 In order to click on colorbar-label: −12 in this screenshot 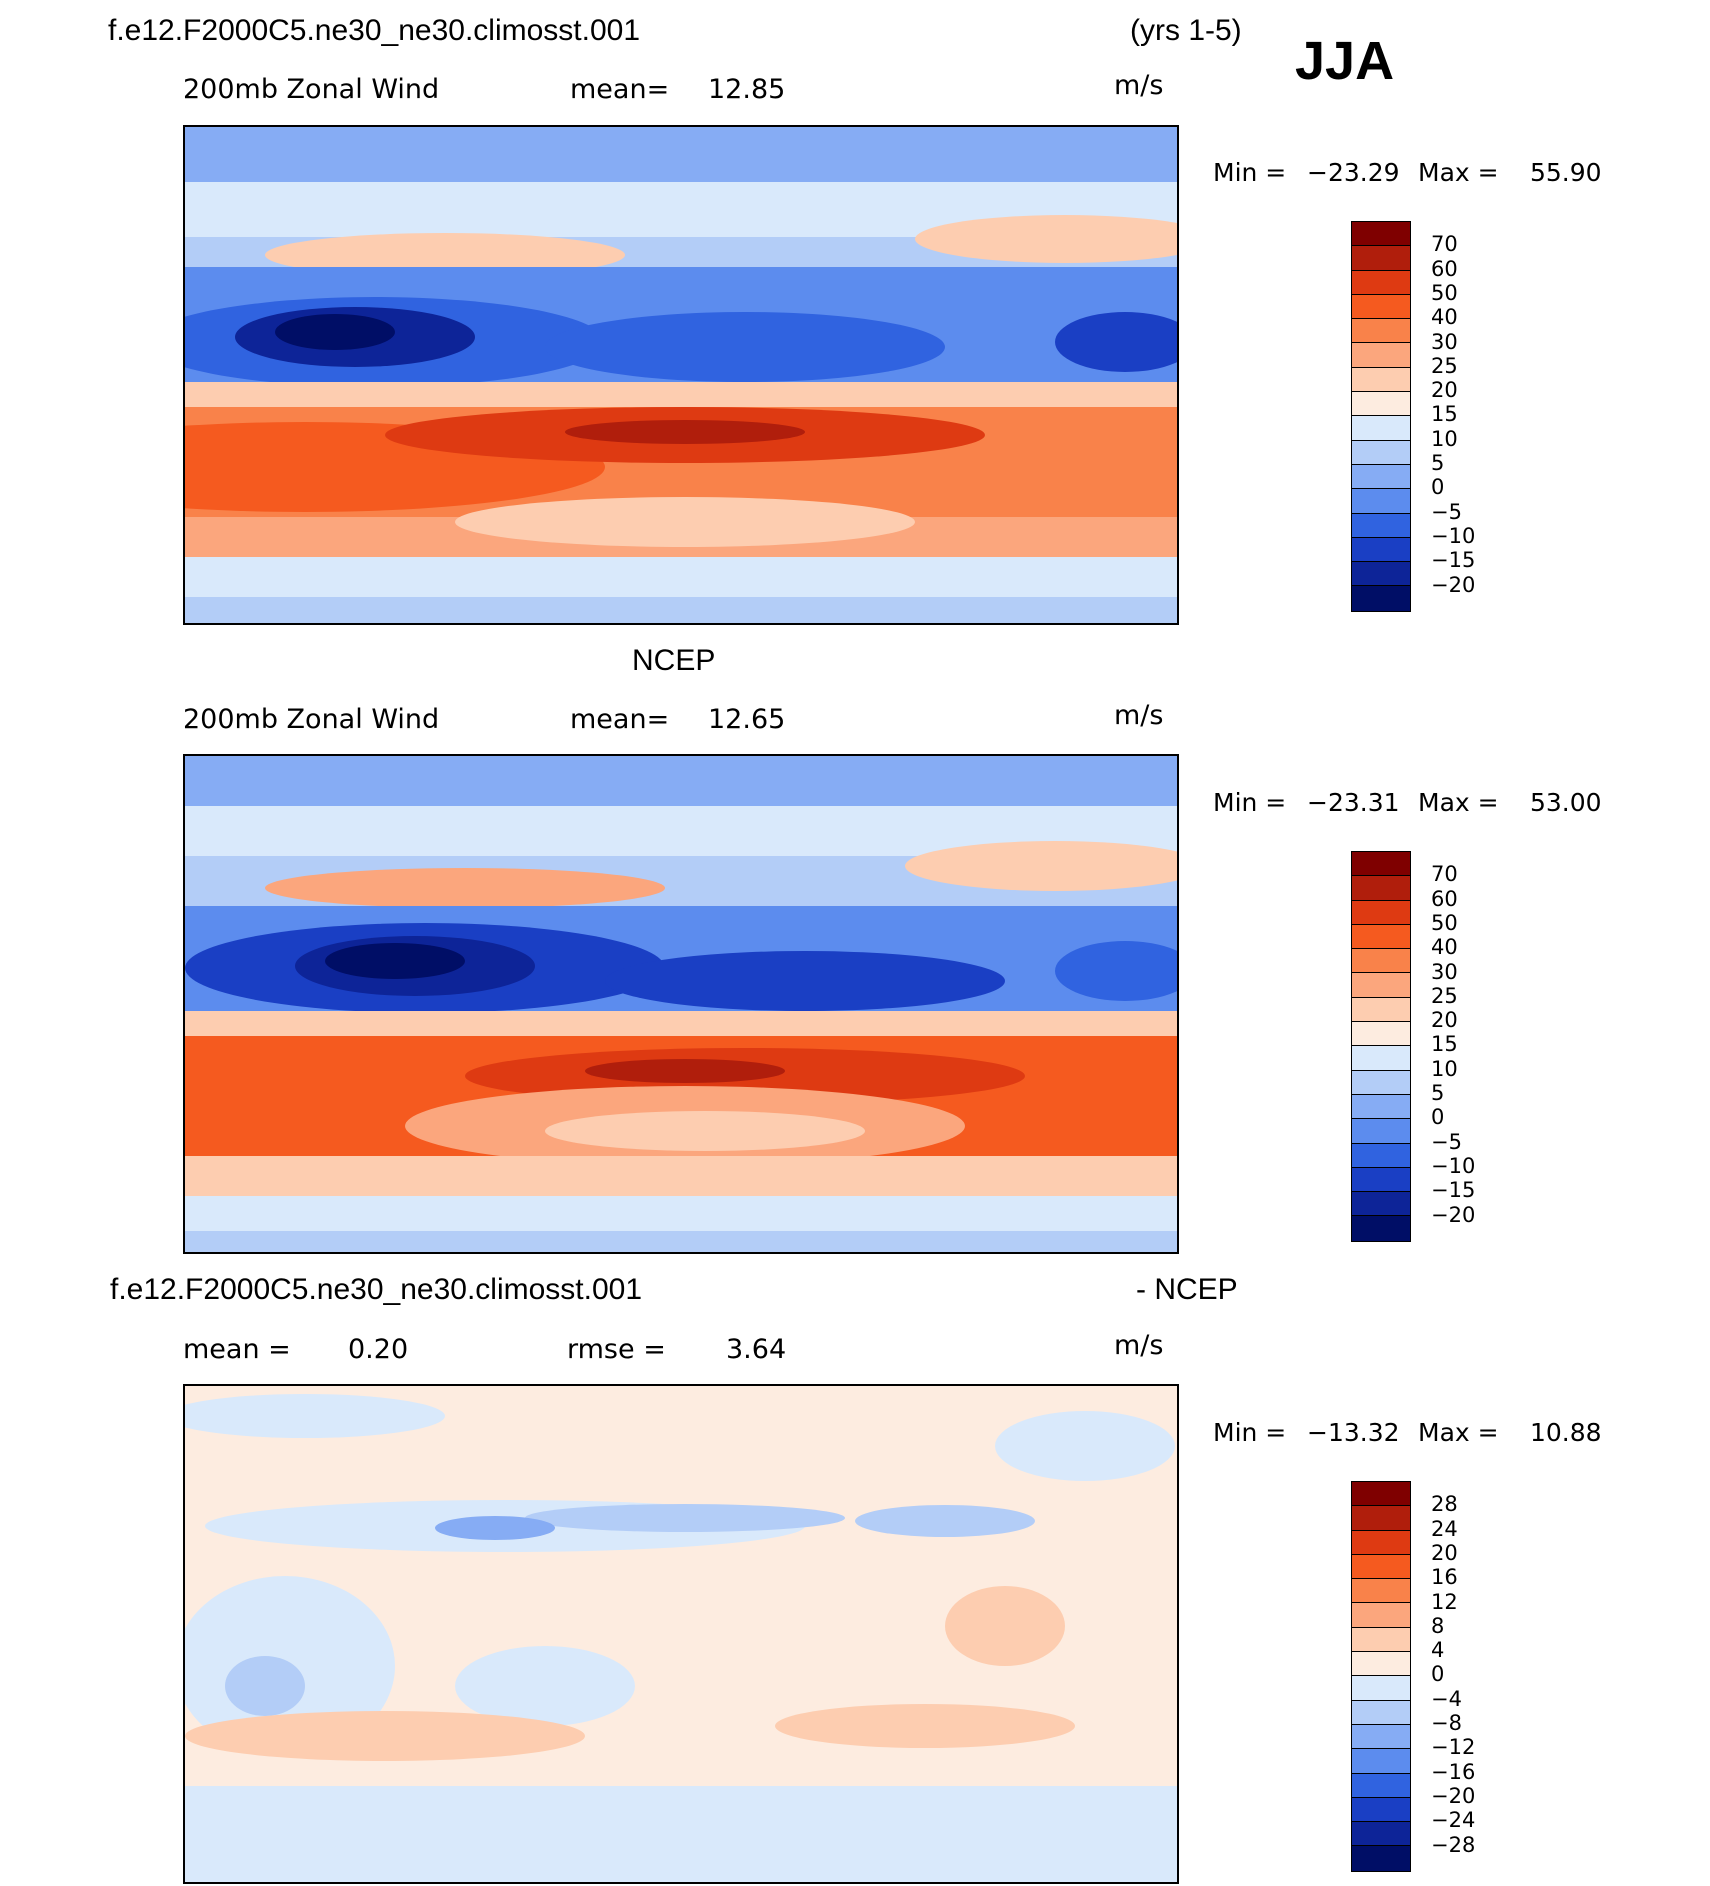, I will do `click(1453, 1747)`.